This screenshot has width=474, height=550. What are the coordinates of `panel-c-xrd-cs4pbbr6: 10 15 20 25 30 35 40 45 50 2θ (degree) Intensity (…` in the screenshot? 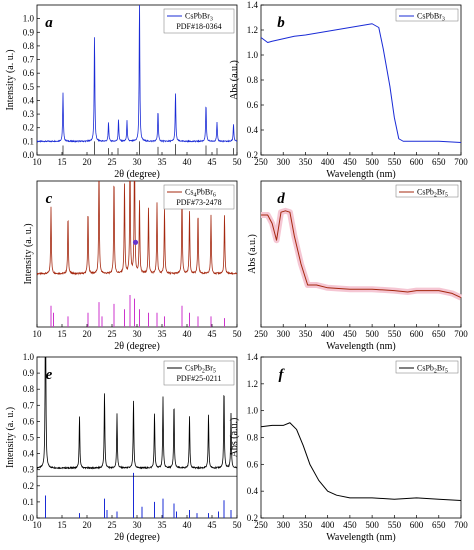 It's located at (132, 266).